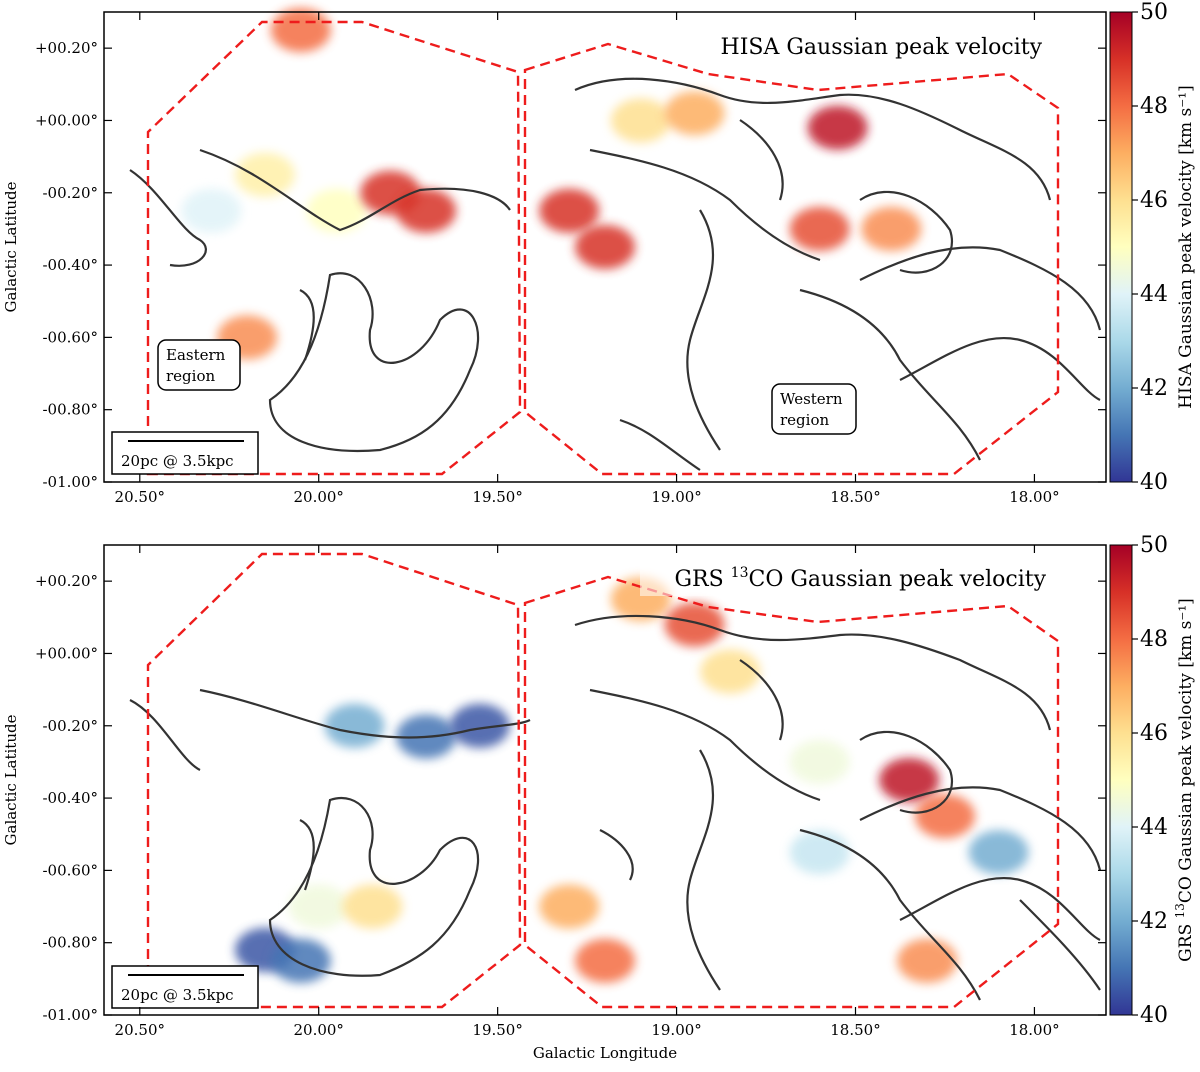 This screenshot has height=1072, width=1200. Describe the element at coordinates (860, 578) in the screenshot. I see `grs-title-text: GRS 13CO Gaussian peak velocity` at that location.